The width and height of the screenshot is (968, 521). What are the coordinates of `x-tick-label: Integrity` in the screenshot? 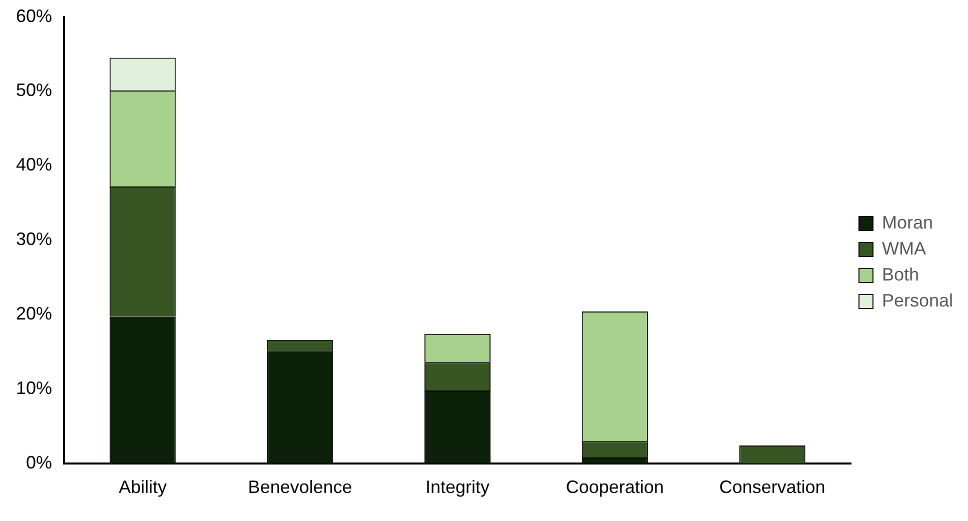 It's located at (457, 487).